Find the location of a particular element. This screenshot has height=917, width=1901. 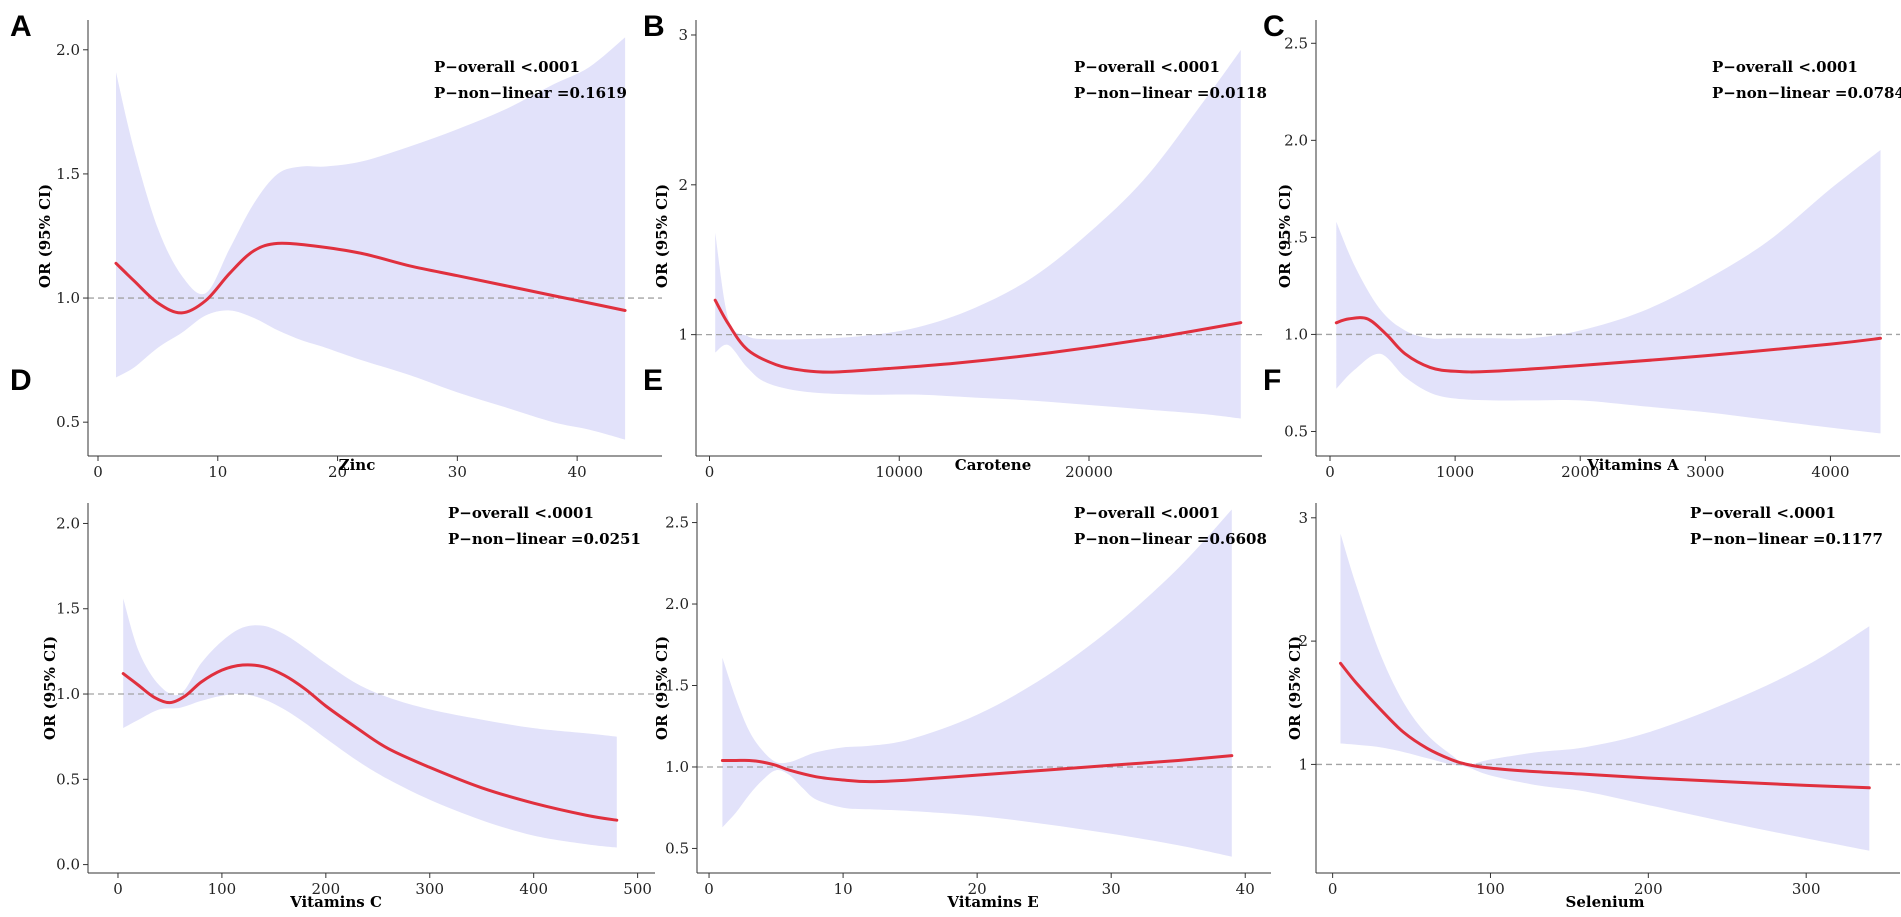

panel-letter-c: C is located at coordinates (1274, 26).